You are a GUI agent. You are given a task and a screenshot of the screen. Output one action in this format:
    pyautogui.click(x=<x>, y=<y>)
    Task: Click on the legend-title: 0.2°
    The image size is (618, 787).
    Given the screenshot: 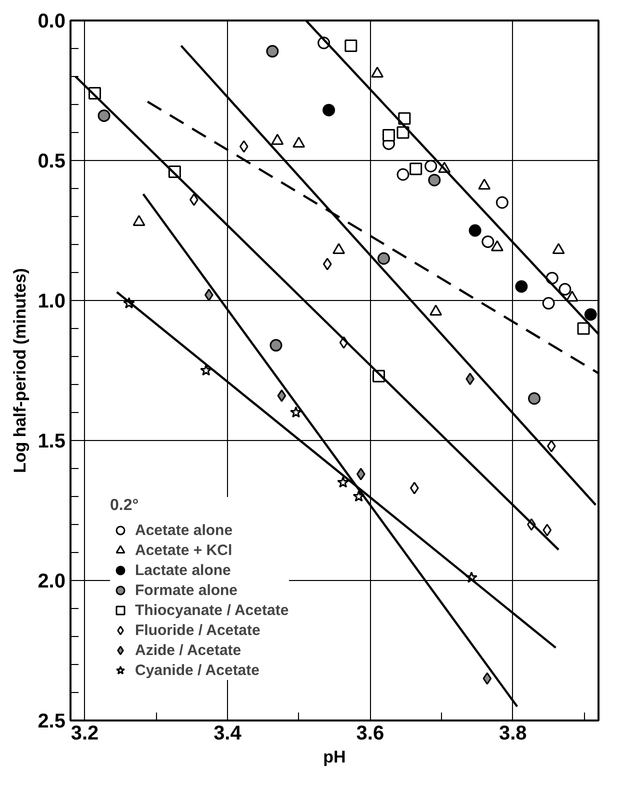 What is the action you would take?
    pyautogui.click(x=125, y=506)
    